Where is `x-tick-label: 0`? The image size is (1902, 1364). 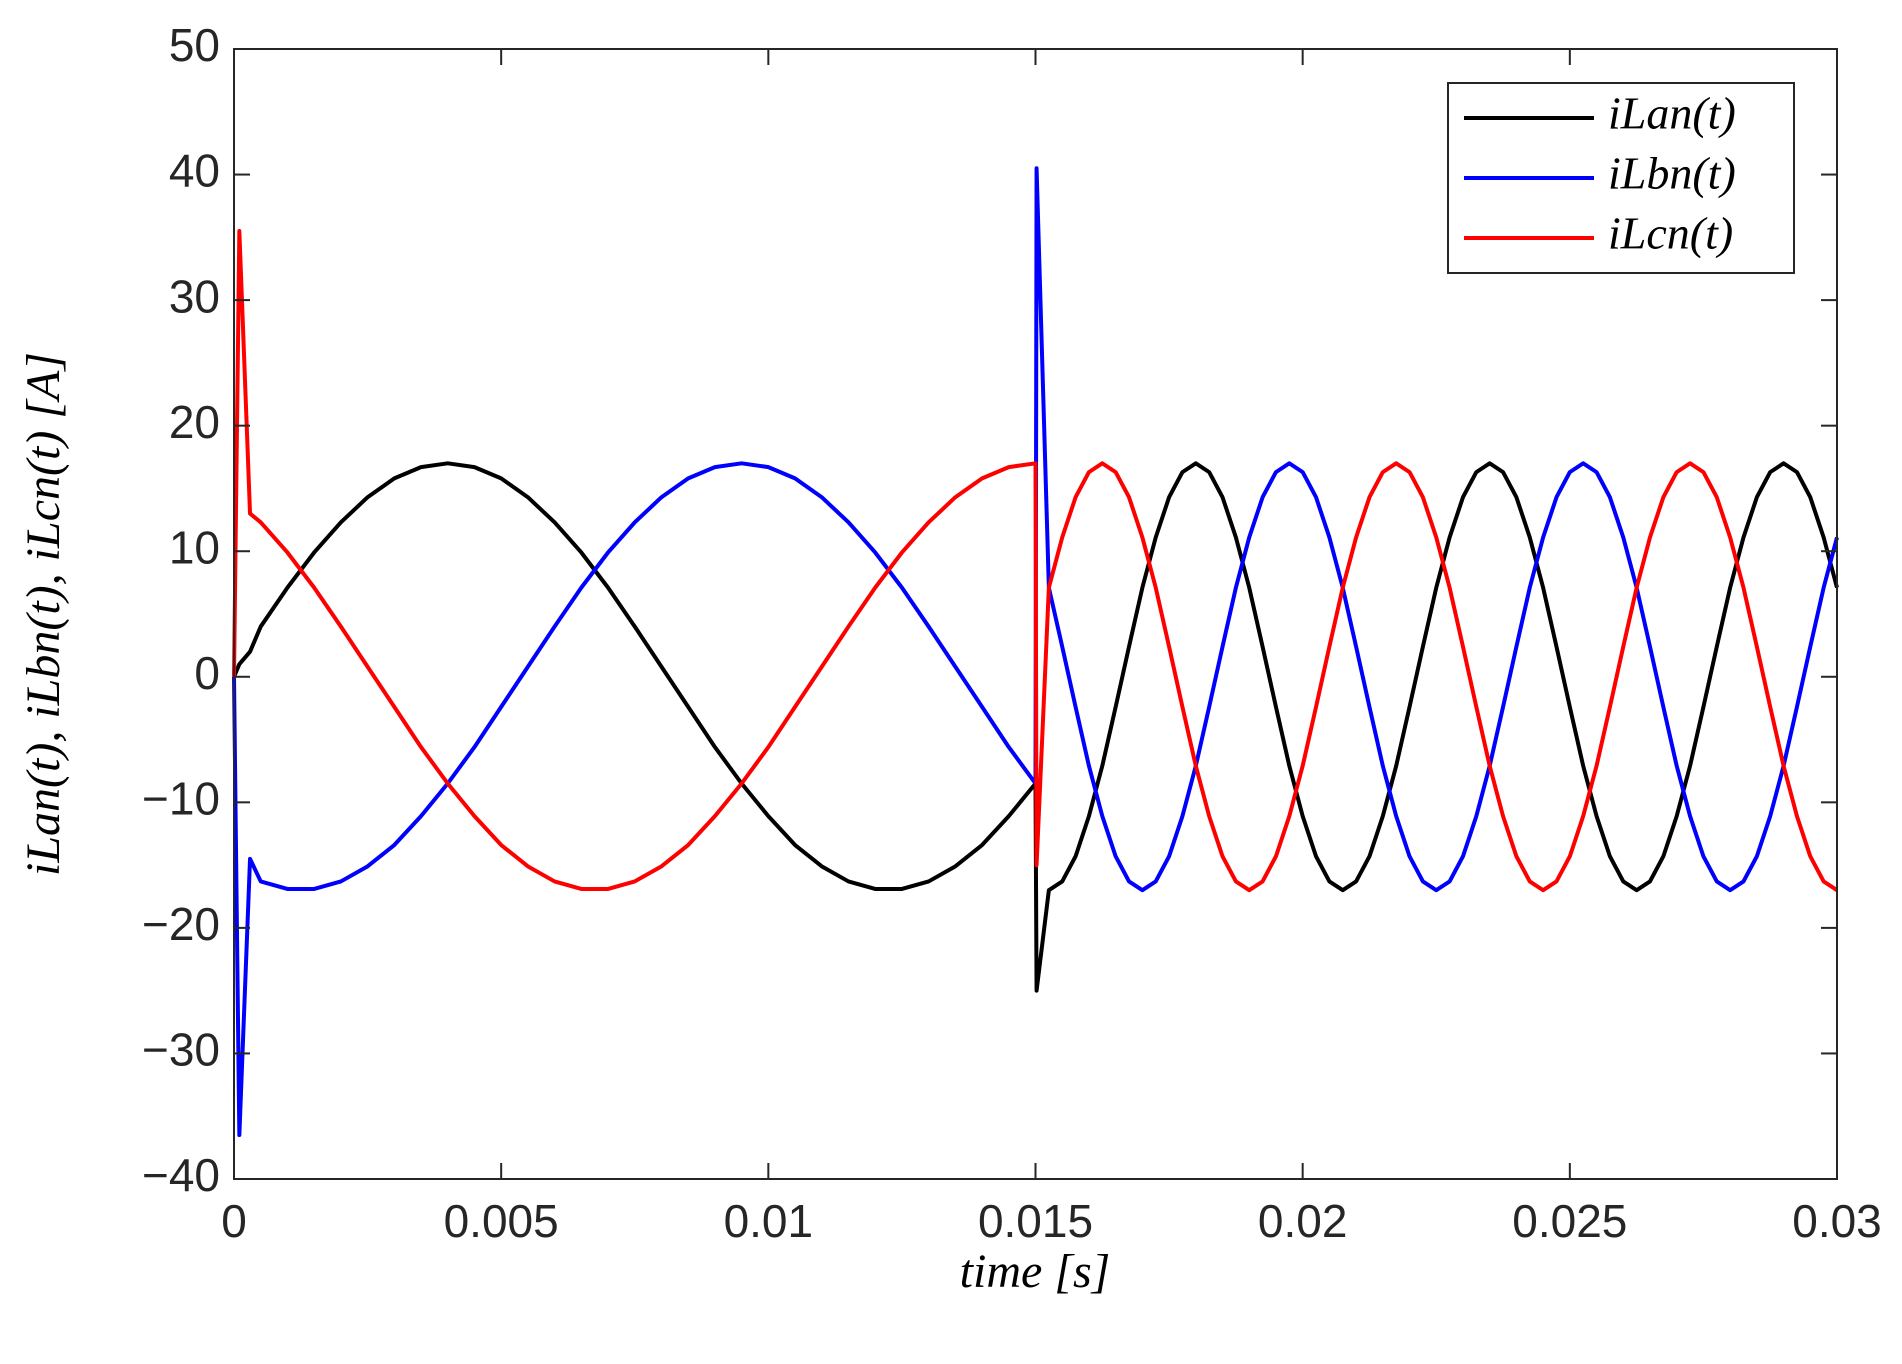
x-tick-label: 0 is located at coordinates (234, 1221).